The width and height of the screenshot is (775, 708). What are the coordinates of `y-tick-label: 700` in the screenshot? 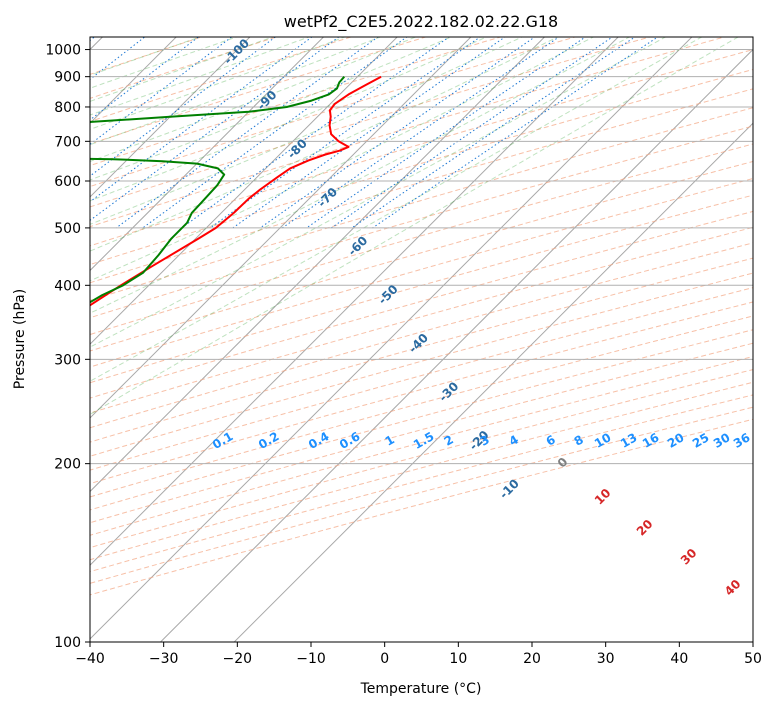 It's located at (67, 142).